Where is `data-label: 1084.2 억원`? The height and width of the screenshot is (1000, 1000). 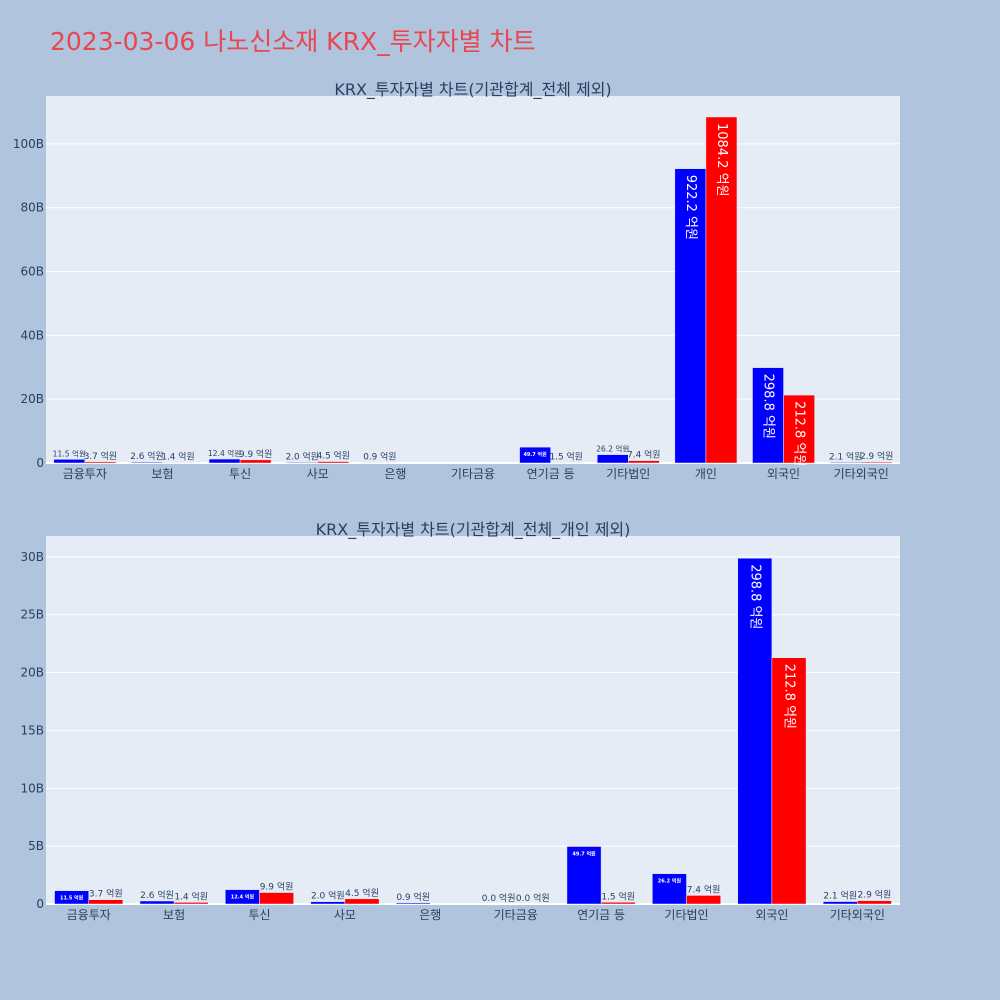
data-label: 1084.2 억원 is located at coordinates (721, 160).